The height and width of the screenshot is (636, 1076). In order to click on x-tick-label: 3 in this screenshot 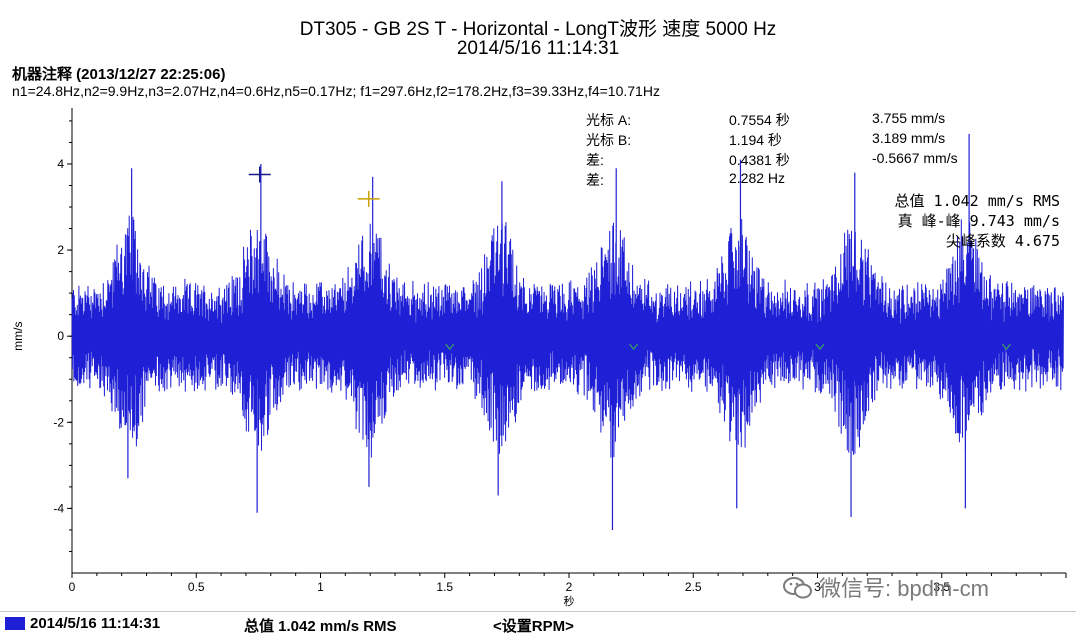, I will do `click(817, 587)`.